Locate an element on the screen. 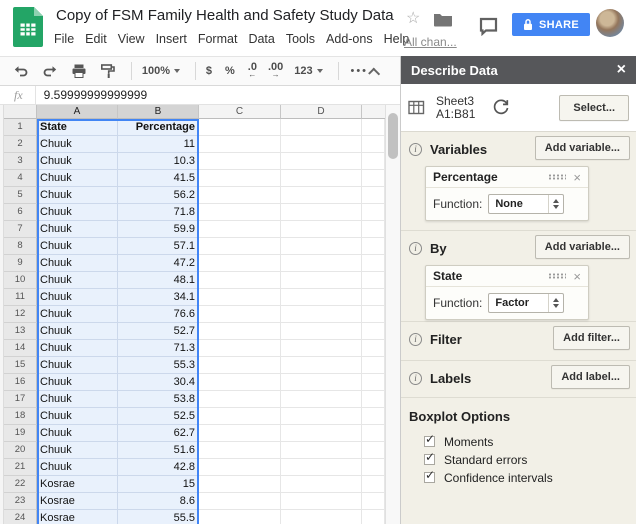  cell-percentage: 11 is located at coordinates (158, 144).